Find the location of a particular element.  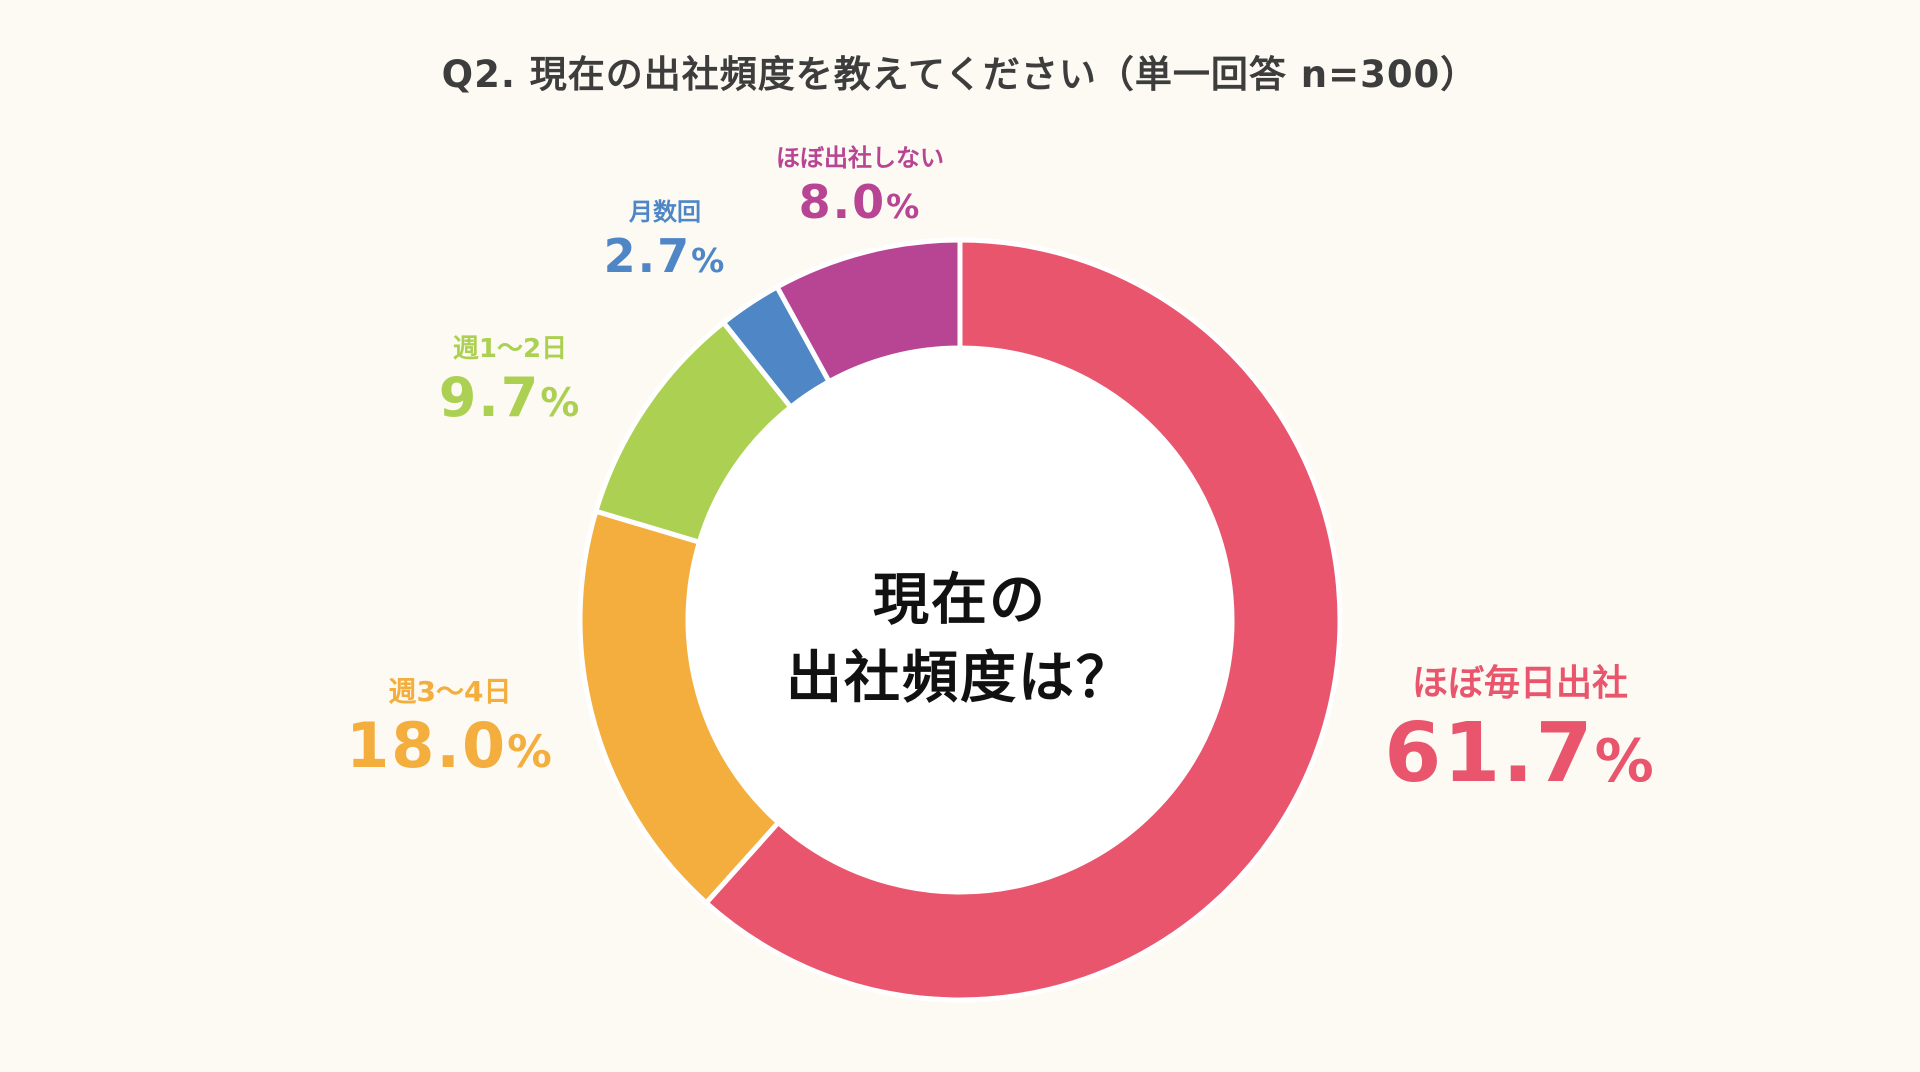

slice-value-1-2-days: 9.7% is located at coordinates (510, 397).